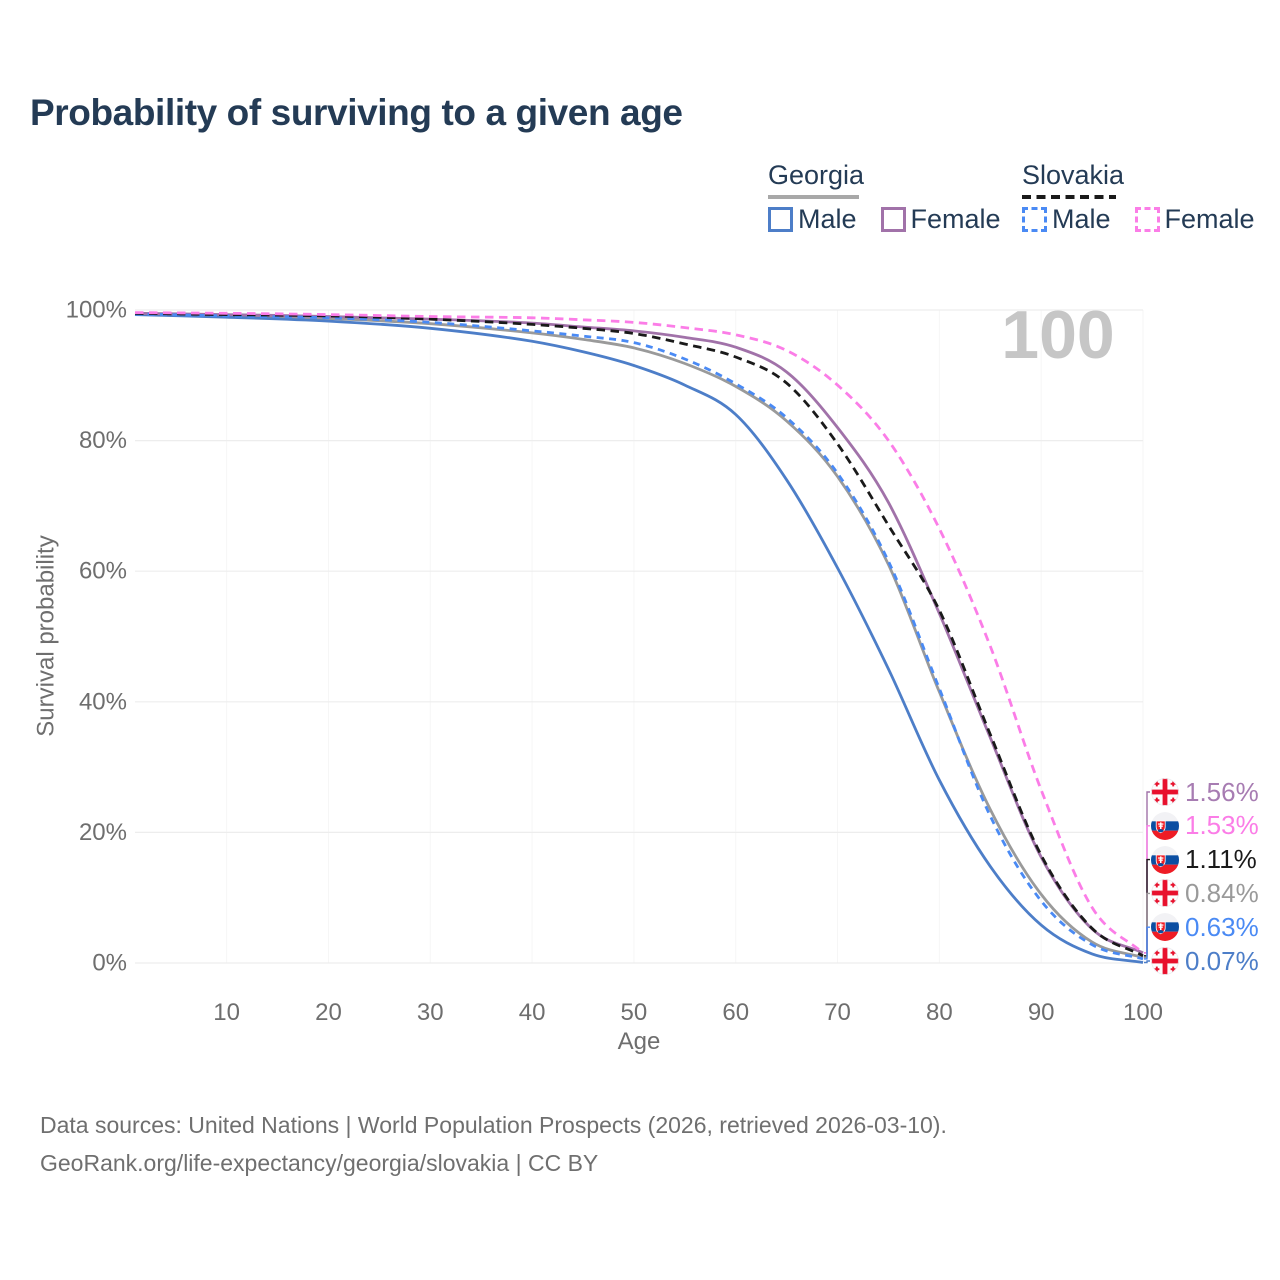 This screenshot has height=1280, width=1280. Describe the element at coordinates (103, 832) in the screenshot. I see `y-tick-20: 20%` at that location.